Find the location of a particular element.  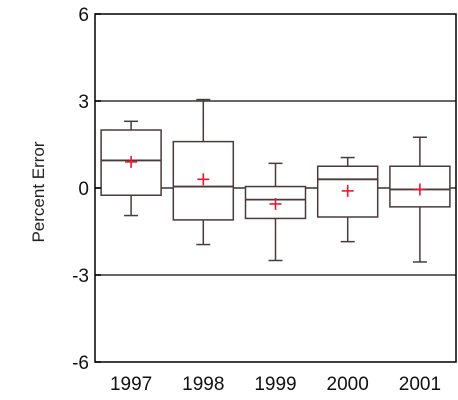

box-1997 is located at coordinates (131, 168).